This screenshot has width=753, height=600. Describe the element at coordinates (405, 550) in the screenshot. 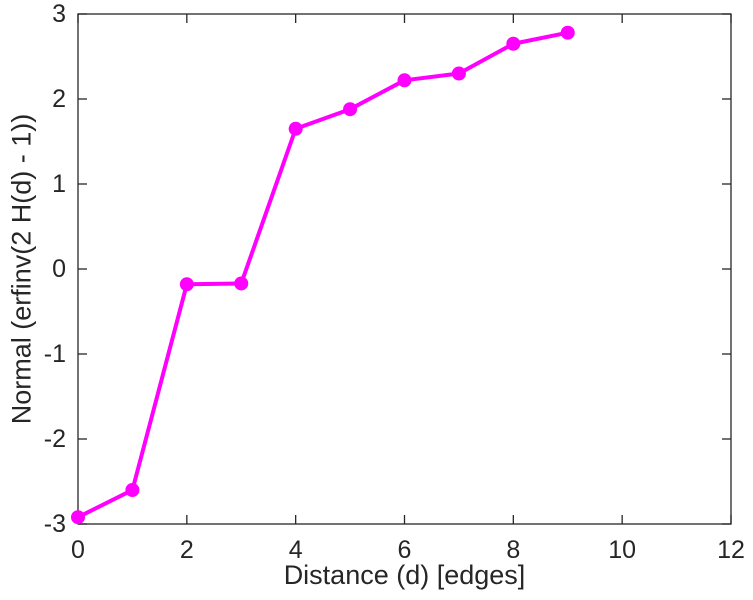

I see `x-tick-label: 6` at that location.